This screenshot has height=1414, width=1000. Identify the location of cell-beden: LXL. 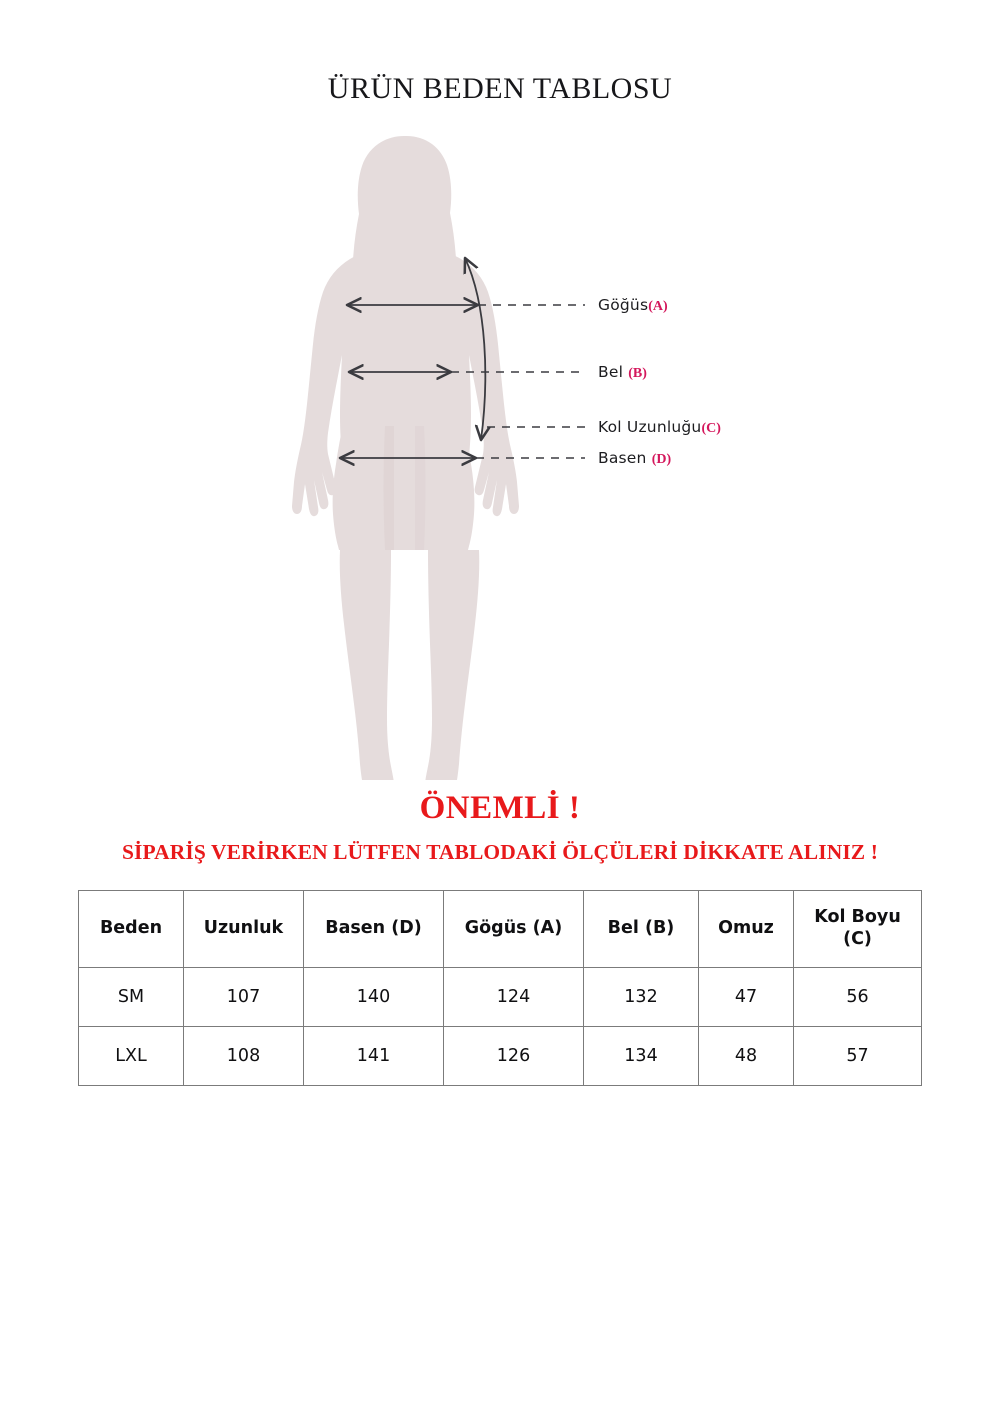
(131, 1056).